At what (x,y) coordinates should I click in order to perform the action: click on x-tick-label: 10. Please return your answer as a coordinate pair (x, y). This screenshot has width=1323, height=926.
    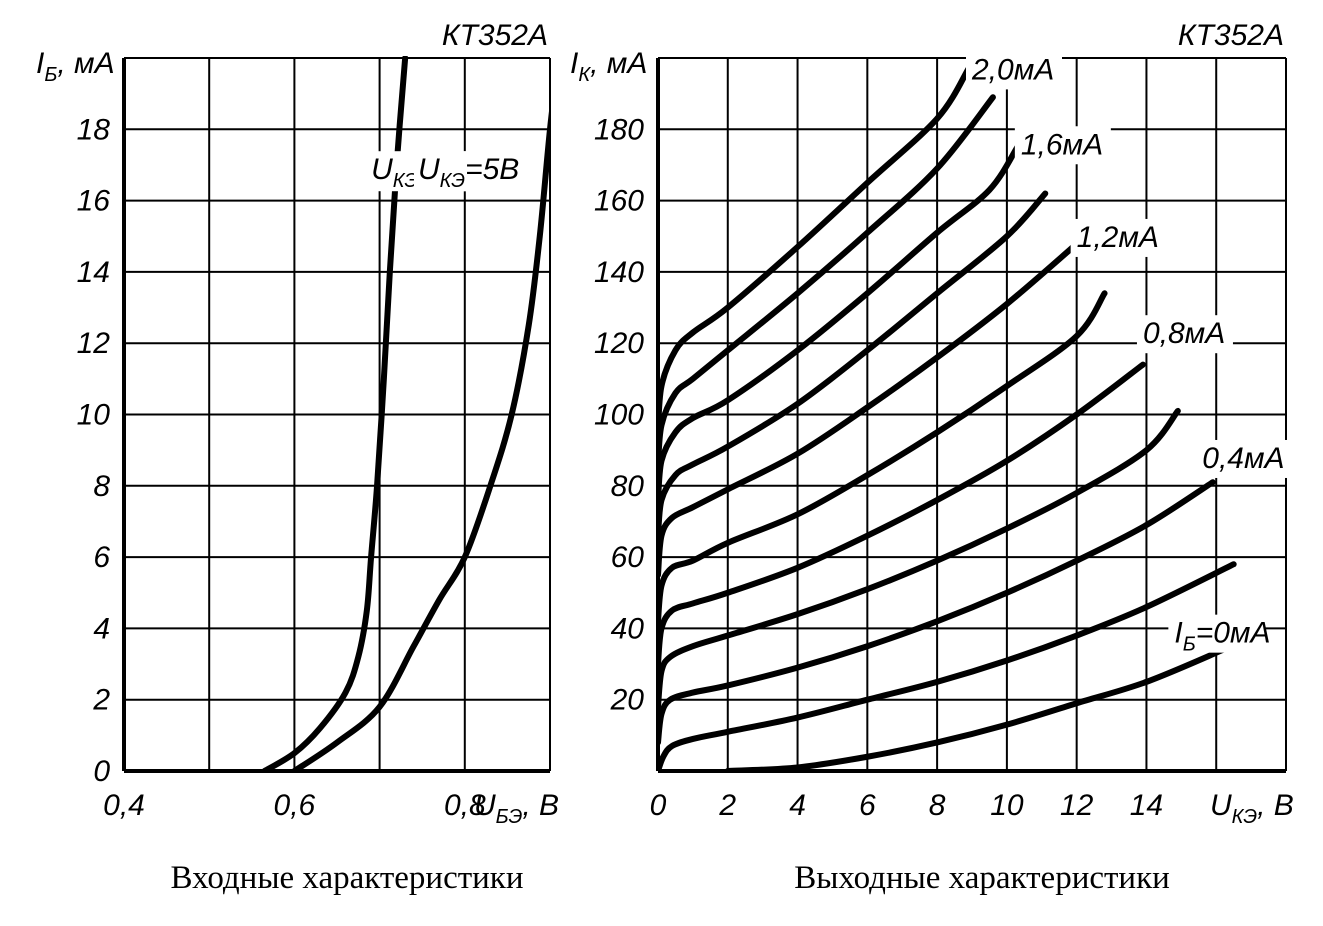
    Looking at the image, I should click on (1007, 805).